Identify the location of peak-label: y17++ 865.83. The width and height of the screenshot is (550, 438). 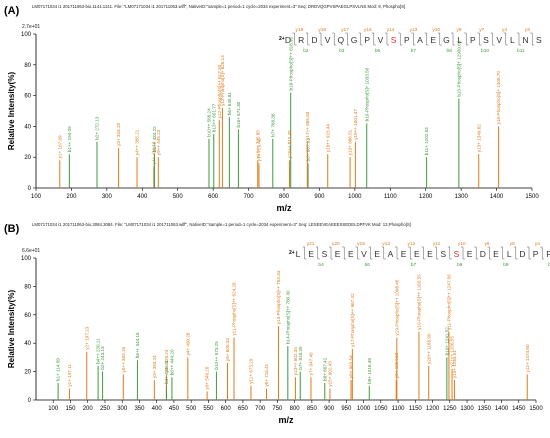
(307, 125).